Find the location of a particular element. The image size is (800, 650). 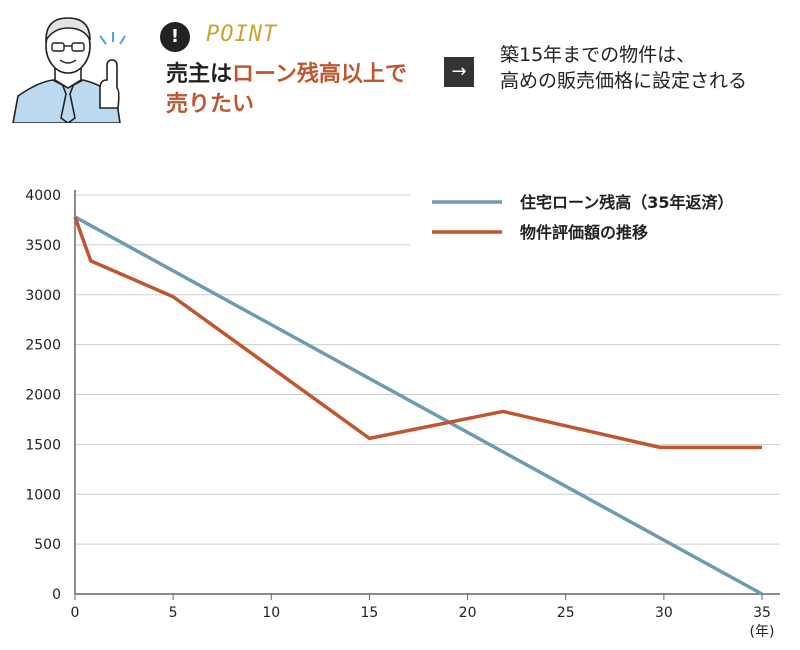

y-tick-label: 2500 is located at coordinates (43, 346).